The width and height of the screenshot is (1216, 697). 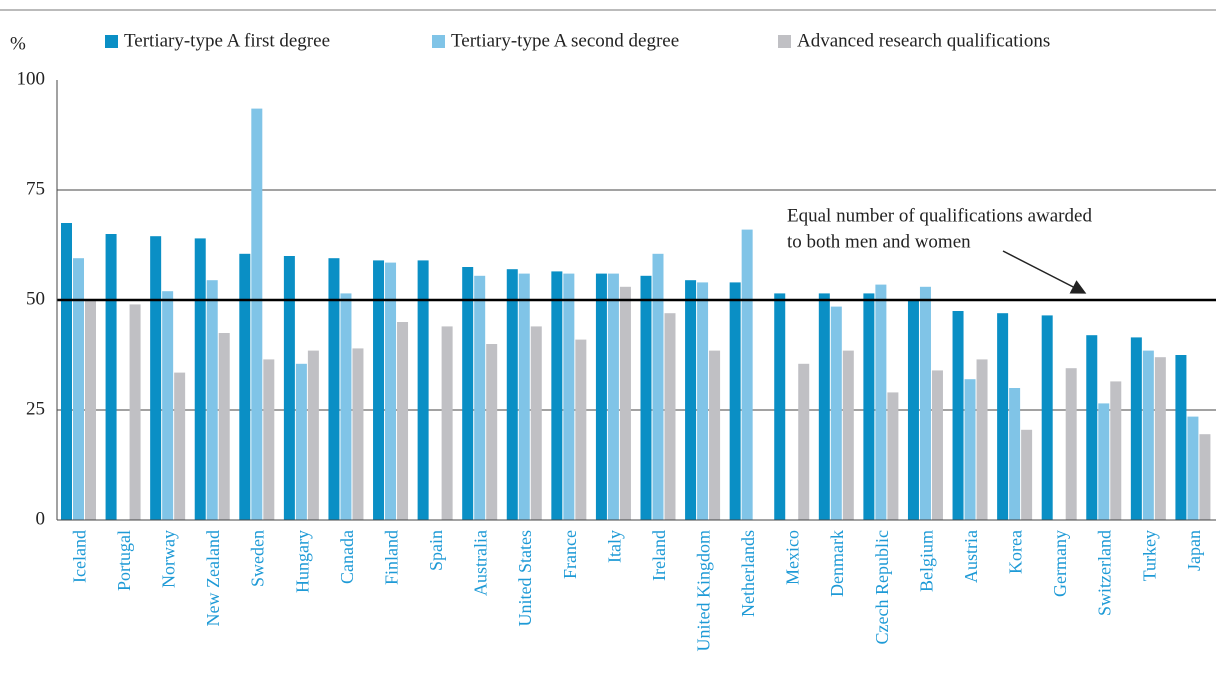 What do you see at coordinates (879, 241) in the screenshot?
I see `annotation: to both men and women` at bounding box center [879, 241].